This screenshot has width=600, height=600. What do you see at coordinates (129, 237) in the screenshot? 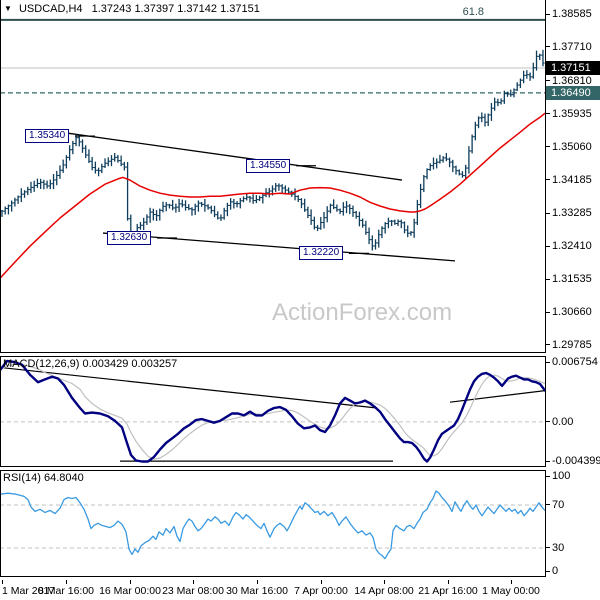
I see `price-annotation: 1.32630` at bounding box center [129, 237].